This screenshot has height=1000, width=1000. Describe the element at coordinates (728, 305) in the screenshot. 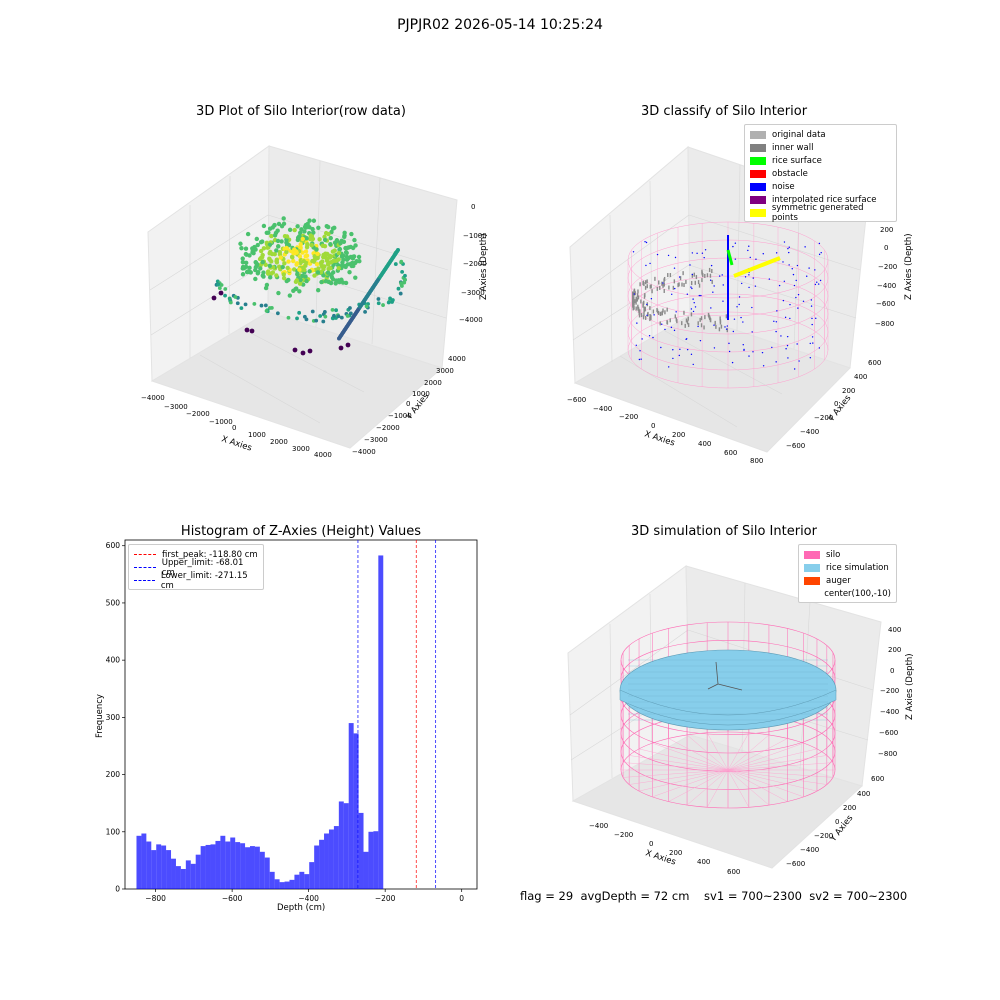

I see `p2-scatter-points` at that location.